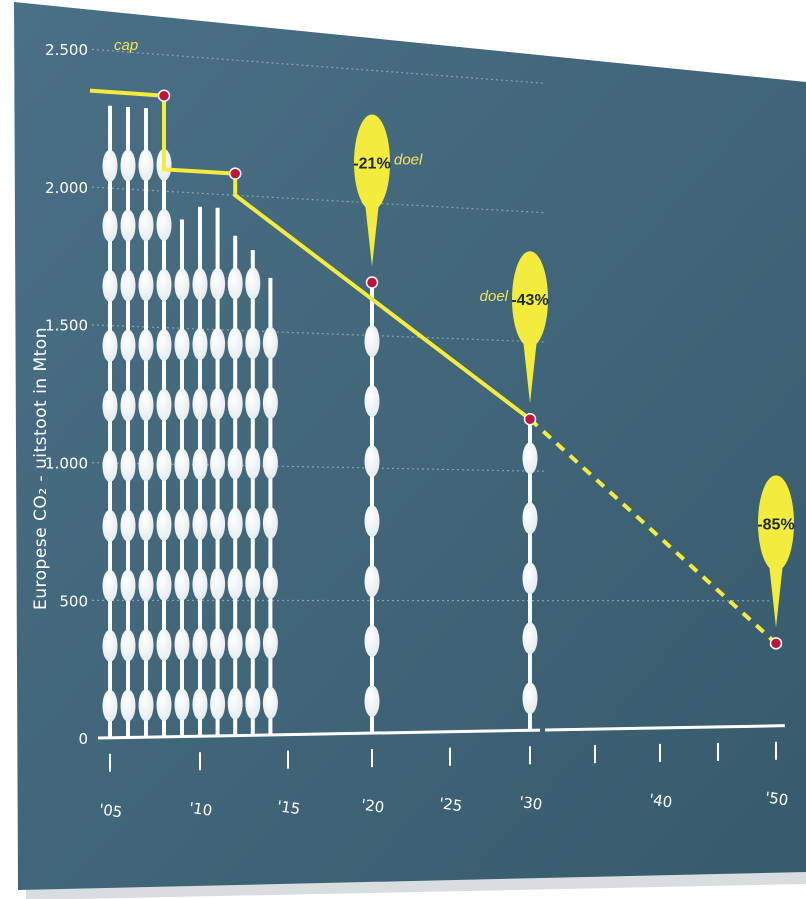 Image resolution: width=806 pixels, height=899 pixels. What do you see at coordinates (776, 798) in the screenshot?
I see `x-tick-label: '50` at bounding box center [776, 798].